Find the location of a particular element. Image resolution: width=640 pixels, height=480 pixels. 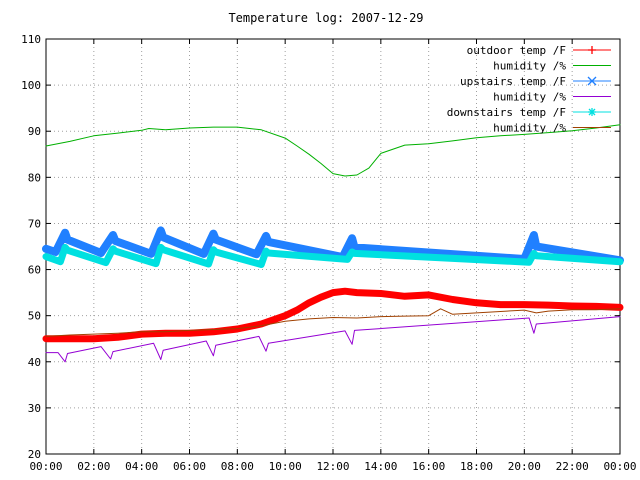

y-tick-label: 110 is located at coordinates (31, 39).